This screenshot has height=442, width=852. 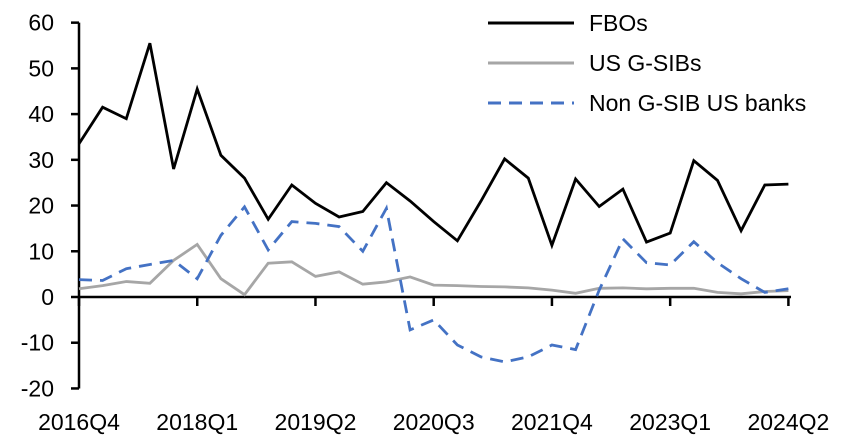 What do you see at coordinates (47, 297) in the screenshot?
I see `y-tick-label: 0` at bounding box center [47, 297].